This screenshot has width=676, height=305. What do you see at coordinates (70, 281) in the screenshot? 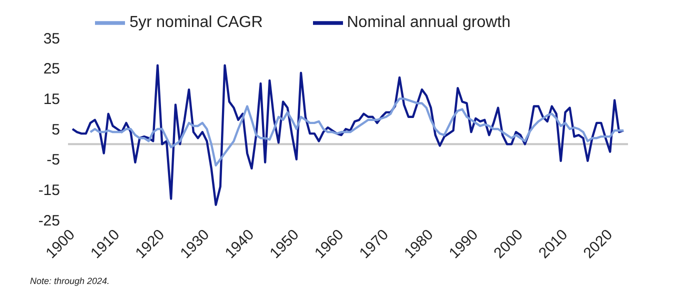
I see `text: Note: through 2024.` at bounding box center [70, 281].